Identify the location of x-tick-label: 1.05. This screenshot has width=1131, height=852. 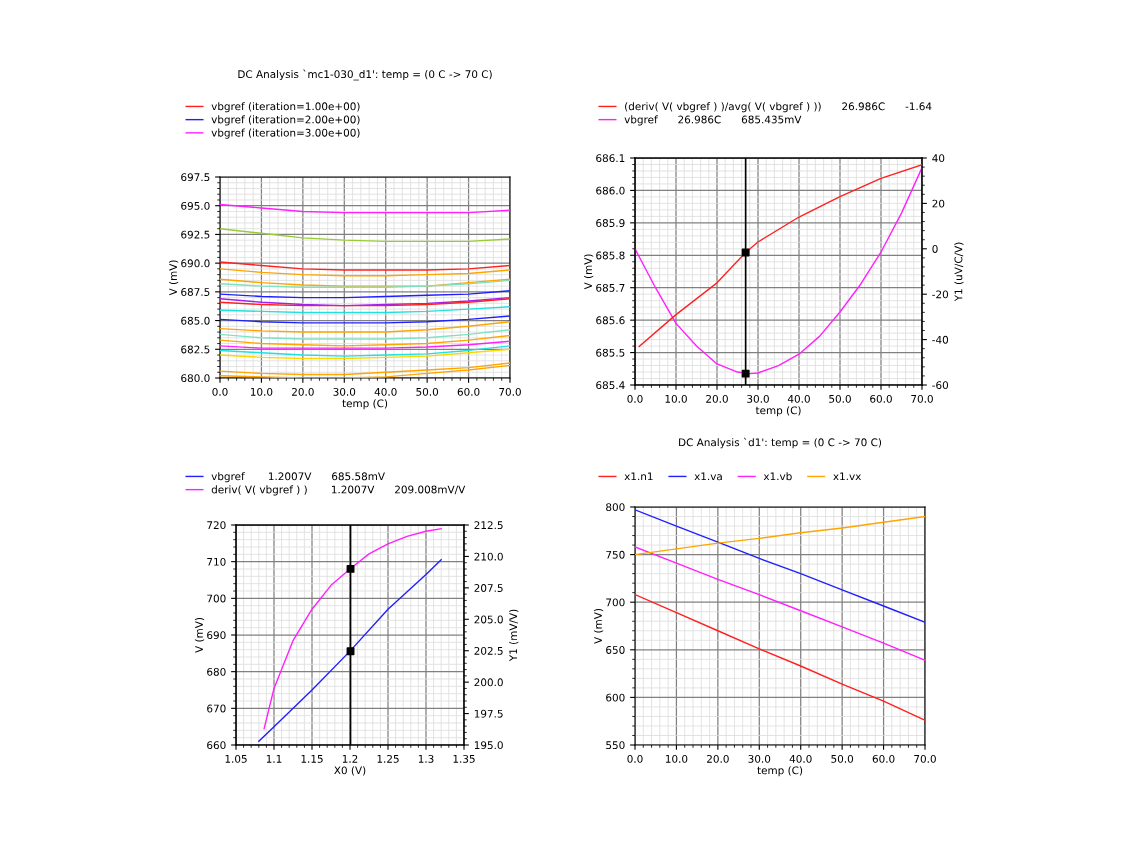
(236, 758).